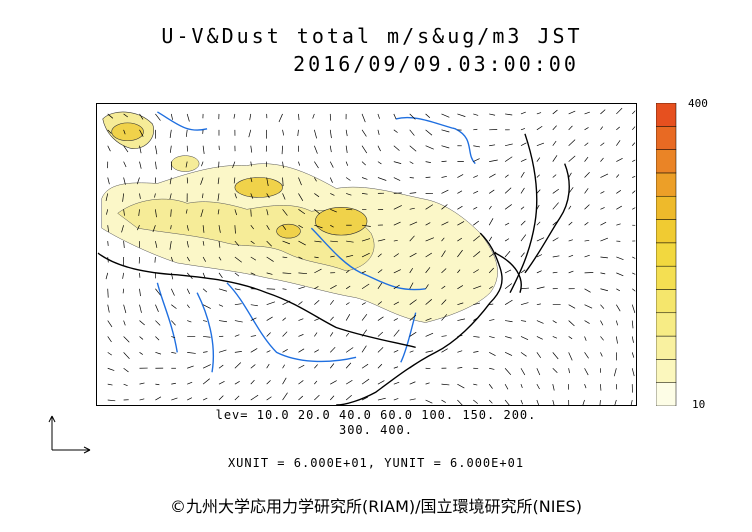 This screenshot has width=752, height=532. What do you see at coordinates (666, 254) in the screenshot?
I see `colorbar` at bounding box center [666, 254].